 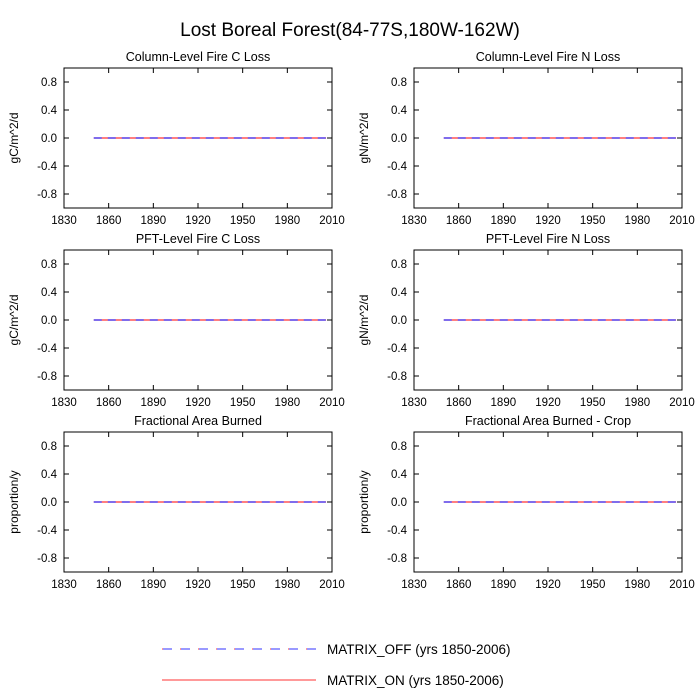 I want to click on panel-title: PFT-Level Fire C Loss, so click(x=198, y=239).